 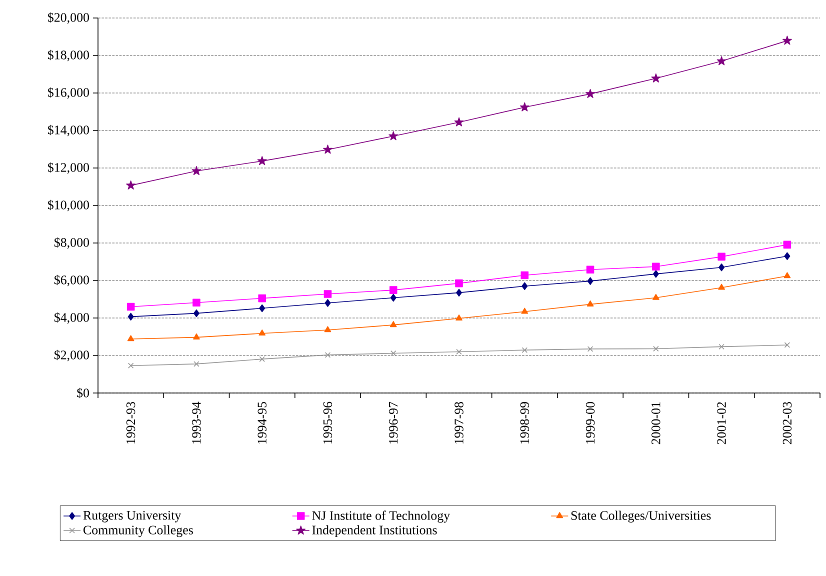 I want to click on x-tick-label: 2002-03, so click(x=787, y=423).